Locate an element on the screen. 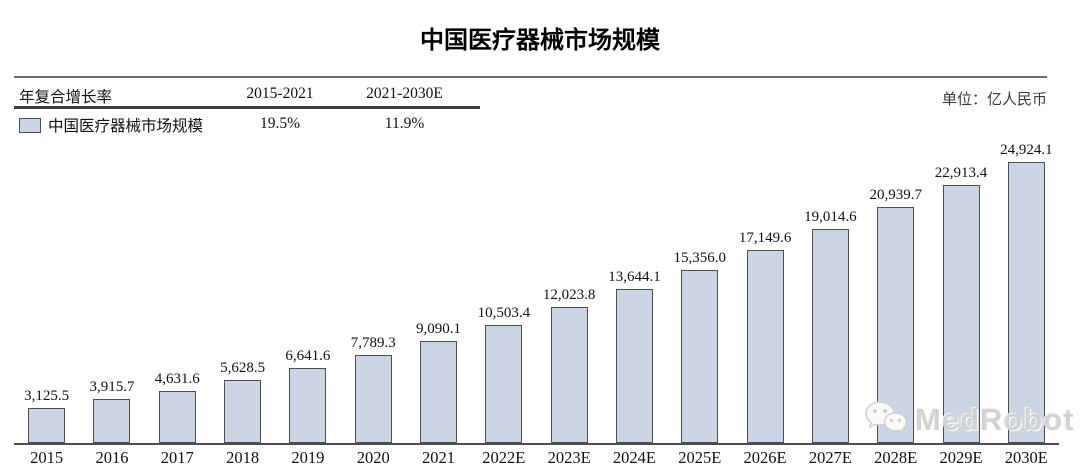 The image size is (1080, 470). bar-column: 13,644.1 is located at coordinates (634, 356).